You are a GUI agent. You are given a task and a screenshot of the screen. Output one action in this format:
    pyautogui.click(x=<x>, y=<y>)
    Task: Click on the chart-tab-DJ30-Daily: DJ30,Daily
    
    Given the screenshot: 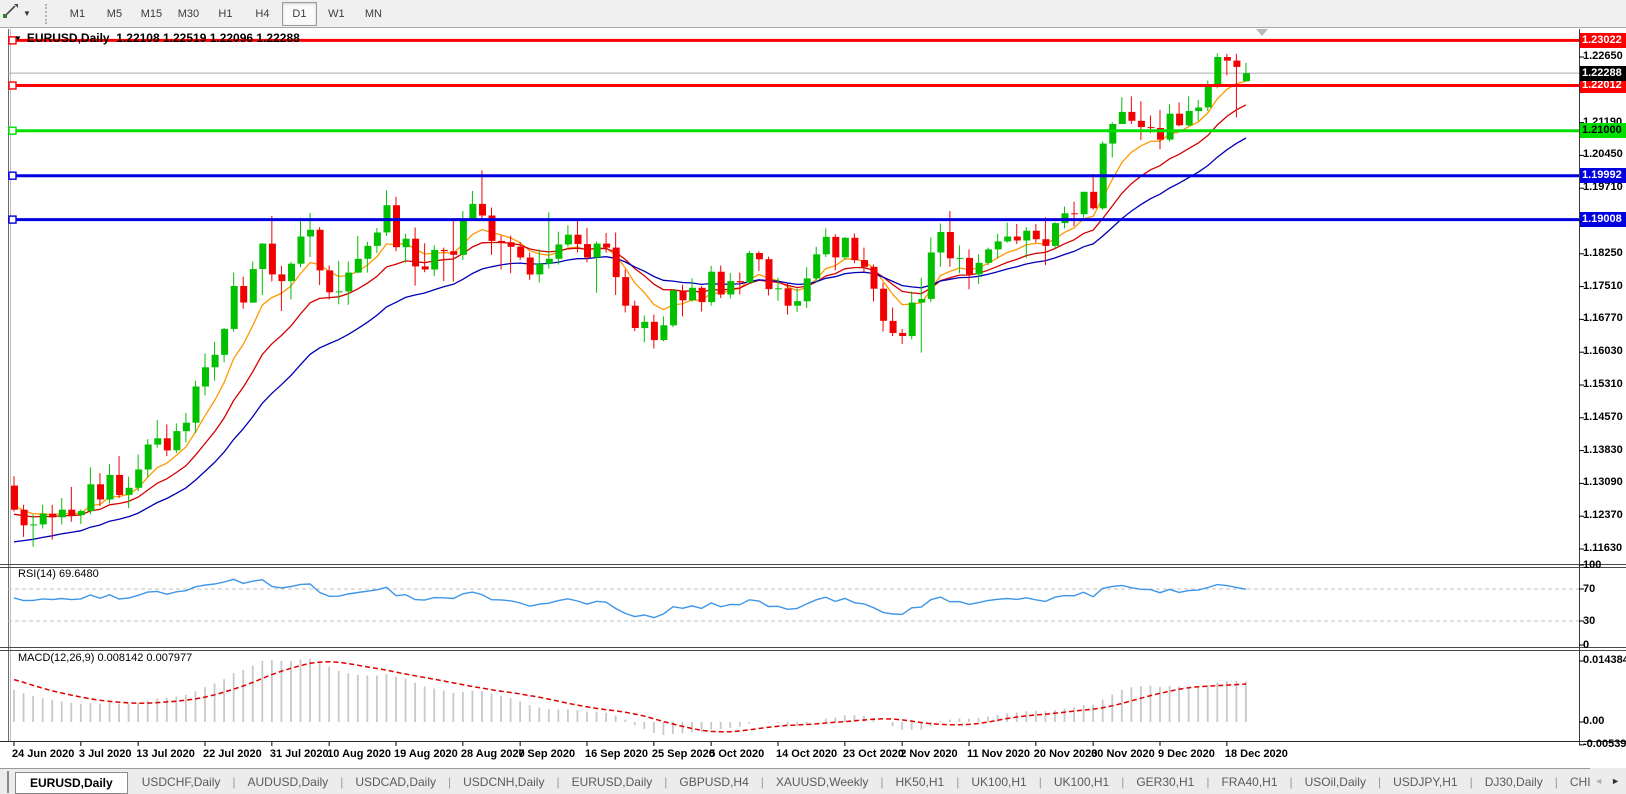 What is the action you would take?
    pyautogui.click(x=1513, y=782)
    